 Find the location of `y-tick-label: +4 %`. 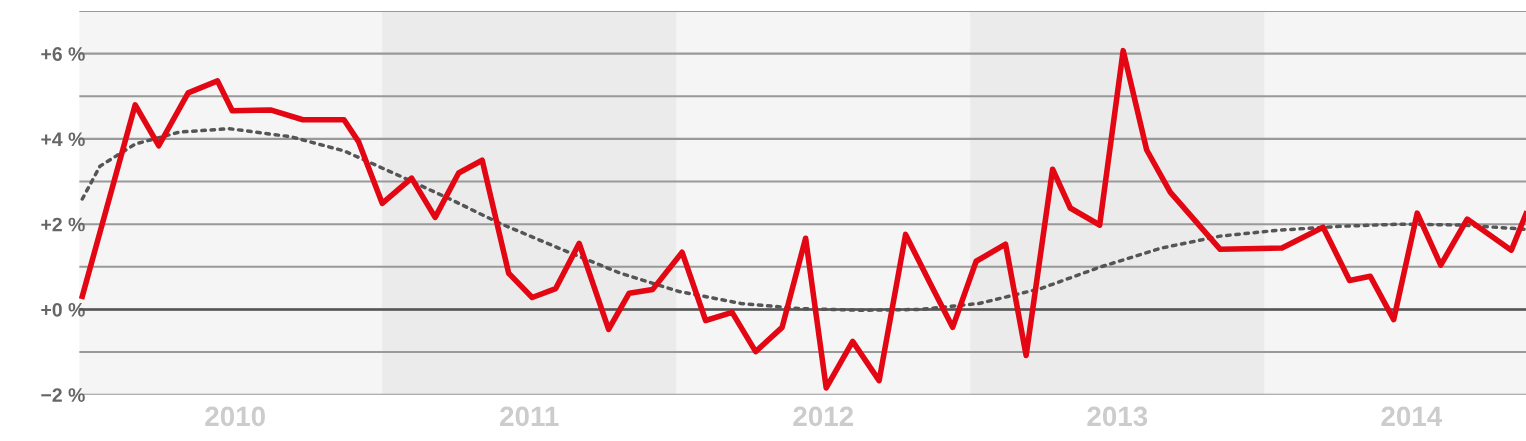

y-tick-label: +4 % is located at coordinates (63, 139).